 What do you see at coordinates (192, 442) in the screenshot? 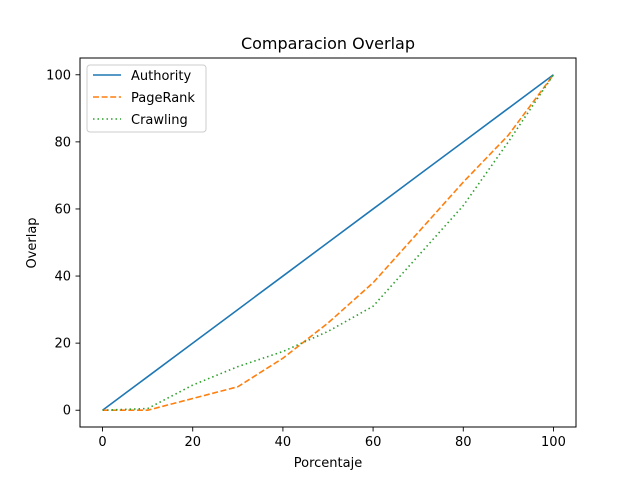
I see `x-tick-label: 20` at bounding box center [192, 442].